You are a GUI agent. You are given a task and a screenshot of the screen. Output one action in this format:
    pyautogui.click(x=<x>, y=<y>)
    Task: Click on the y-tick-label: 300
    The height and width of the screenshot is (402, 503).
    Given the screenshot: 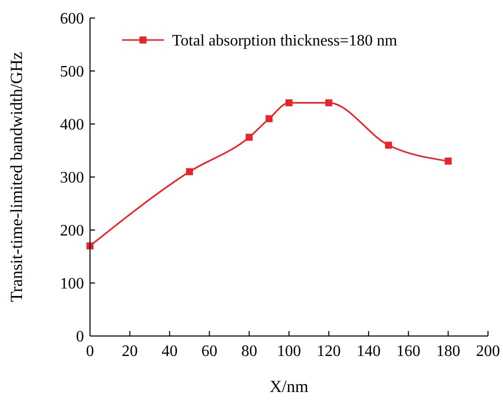 What is the action you would take?
    pyautogui.click(x=72, y=178)
    